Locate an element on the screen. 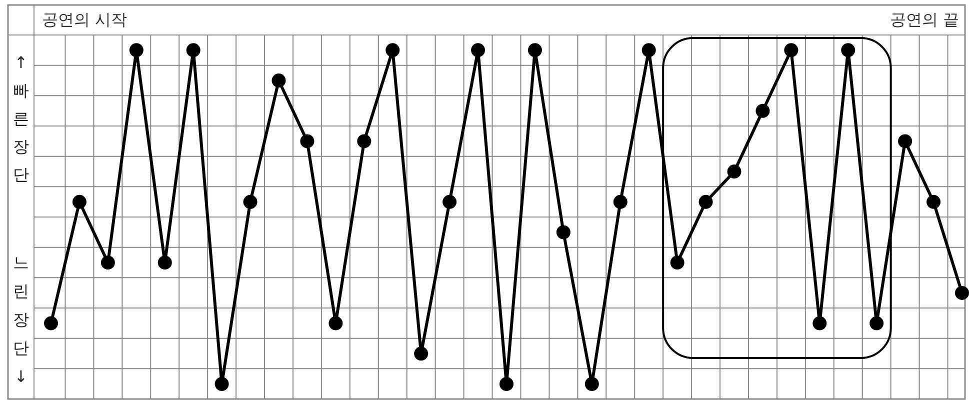 The width and height of the screenshot is (969, 401). text: 공연의 시작 is located at coordinates (85, 19).